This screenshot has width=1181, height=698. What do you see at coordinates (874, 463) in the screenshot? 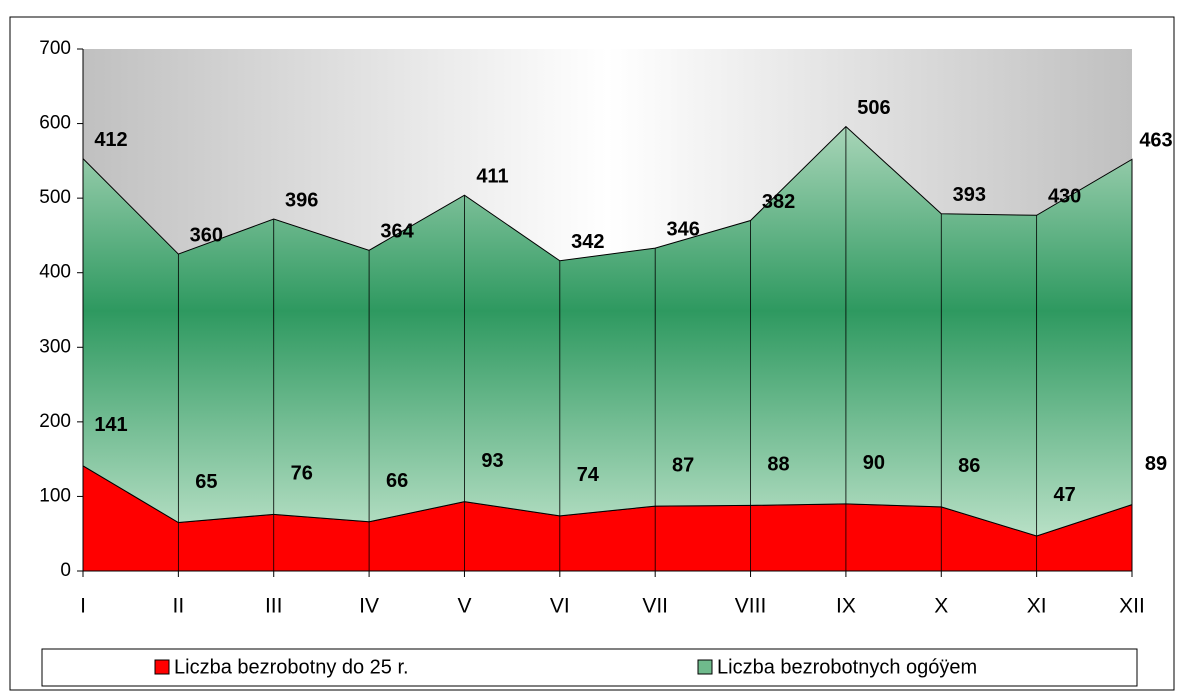
I see `data-label: 90` at bounding box center [874, 463].